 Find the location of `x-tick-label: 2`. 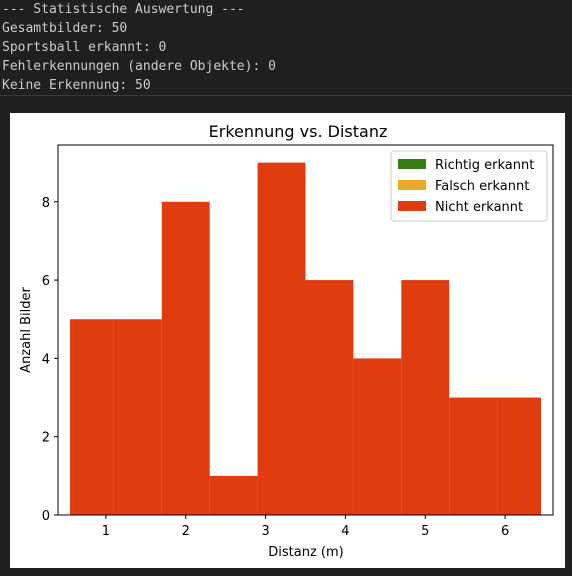

x-tick-label: 2 is located at coordinates (186, 531).